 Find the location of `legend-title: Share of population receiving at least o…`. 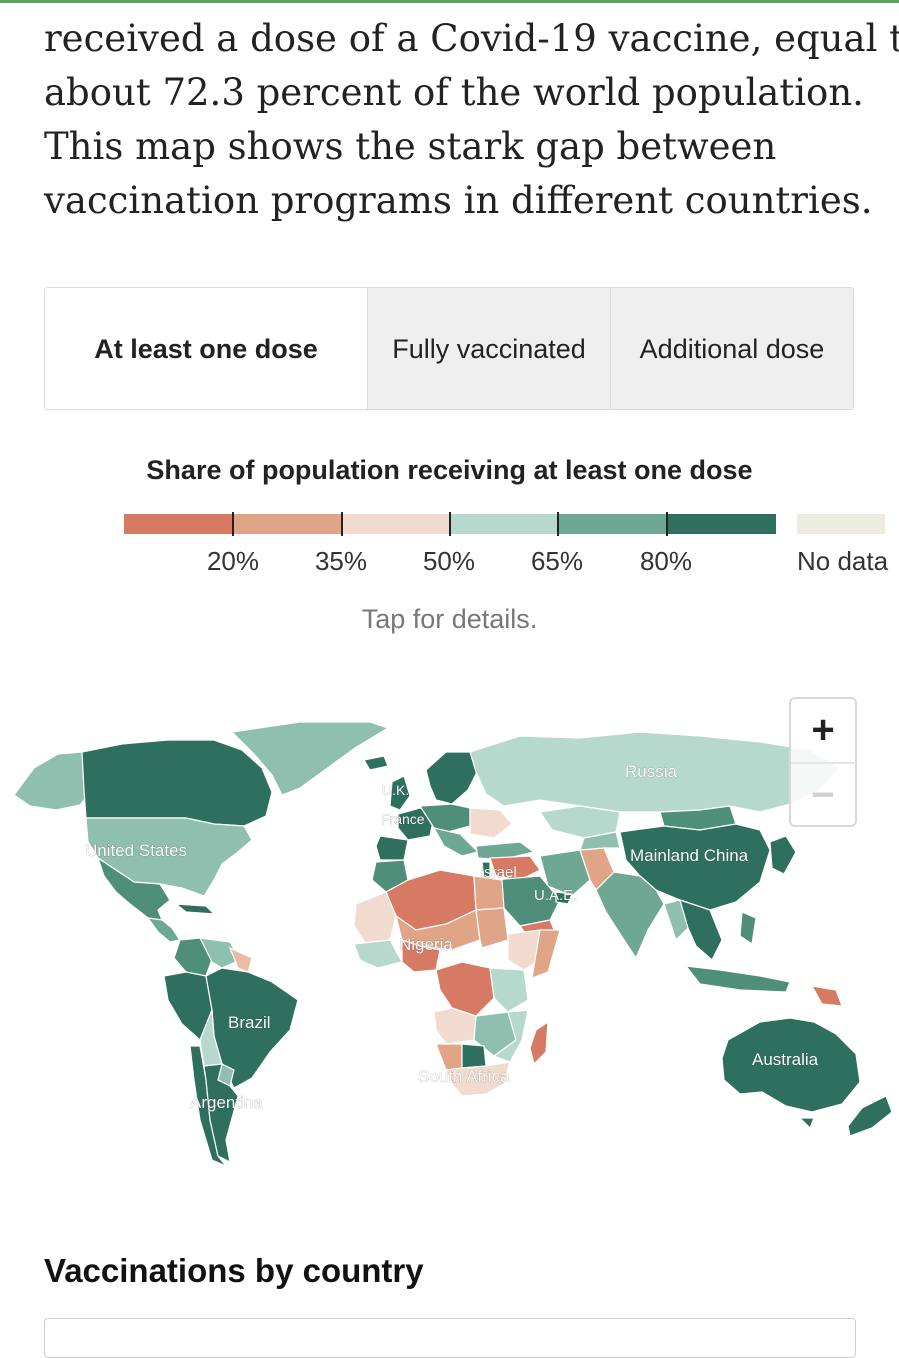

legend-title: Share of population receiving at least o… is located at coordinates (449, 470).